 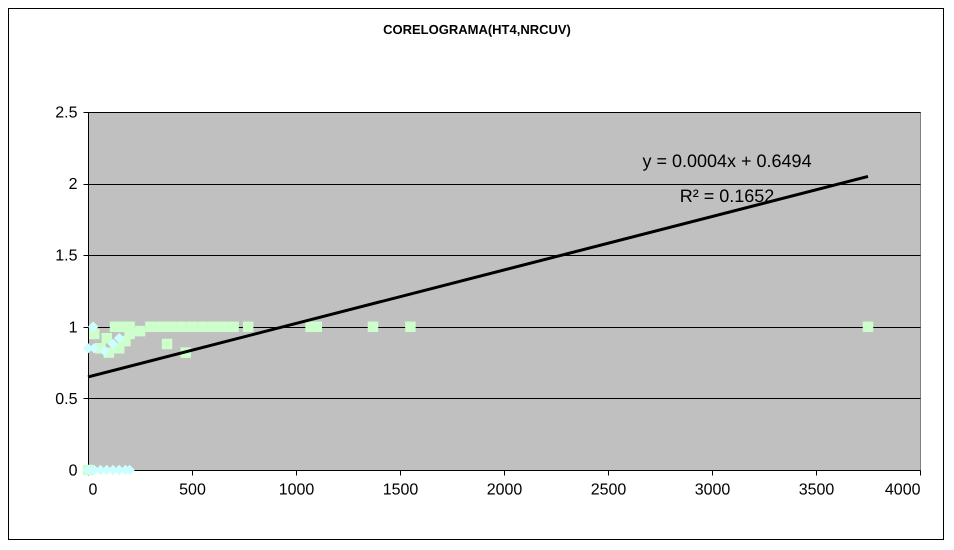 I want to click on x-tick-label: 500, so click(x=192, y=490).